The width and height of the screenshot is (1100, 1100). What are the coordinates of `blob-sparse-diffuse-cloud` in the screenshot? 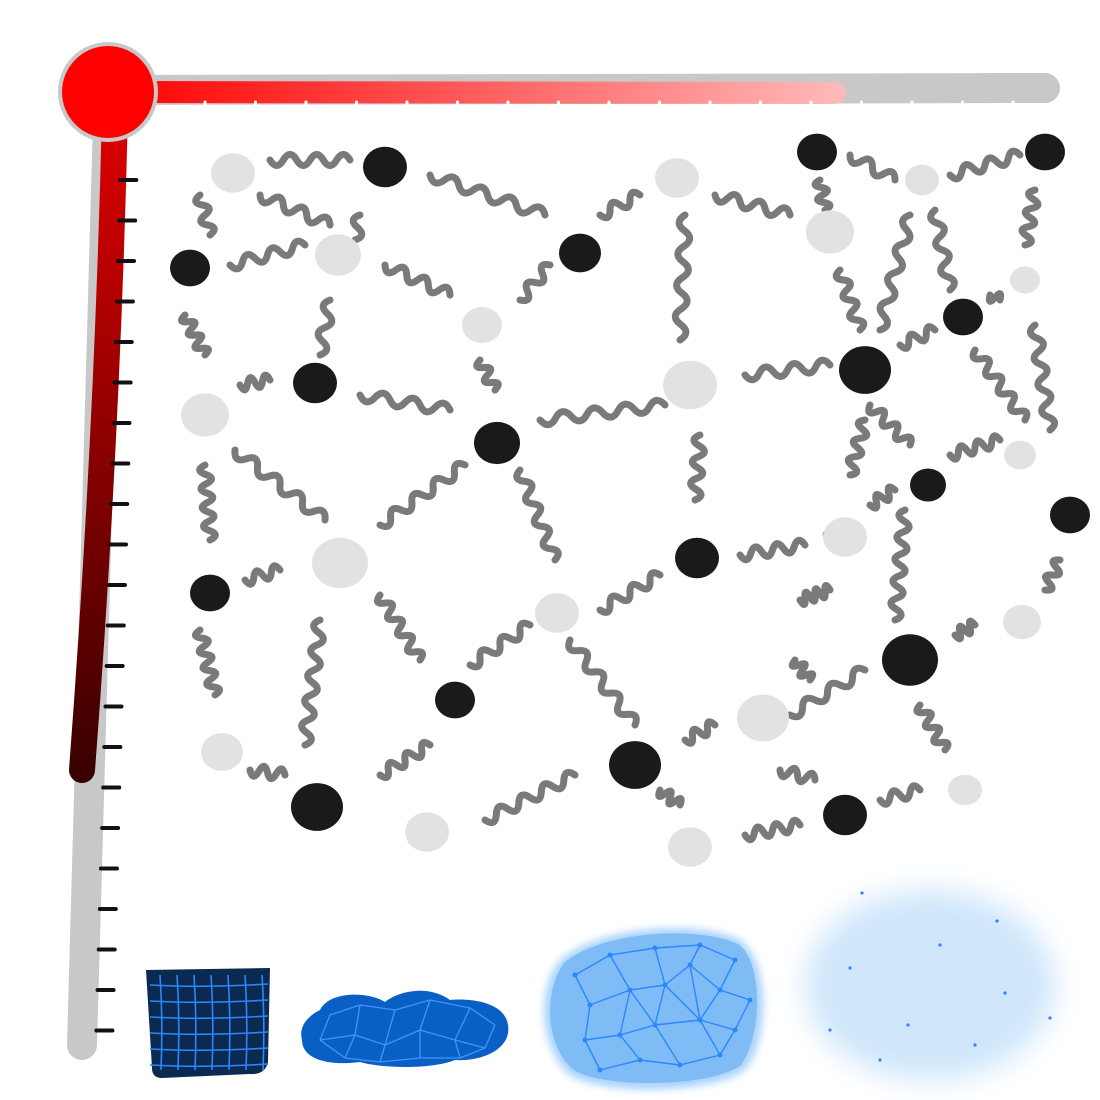 It's located at (930, 985).